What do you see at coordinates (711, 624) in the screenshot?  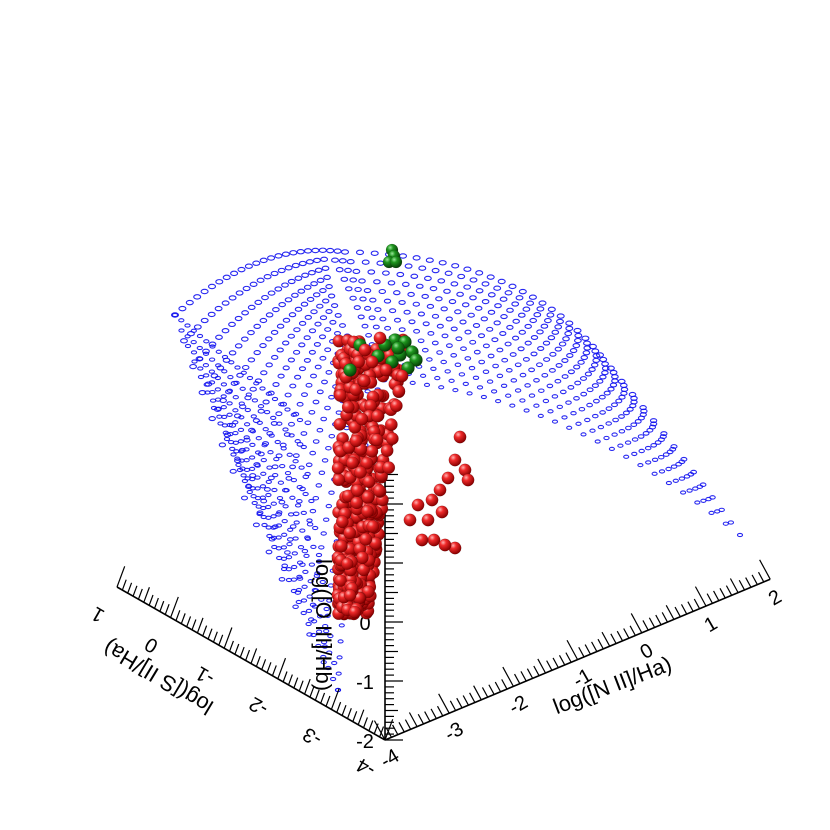 I see `x-axis-tick-label: 1` at bounding box center [711, 624].